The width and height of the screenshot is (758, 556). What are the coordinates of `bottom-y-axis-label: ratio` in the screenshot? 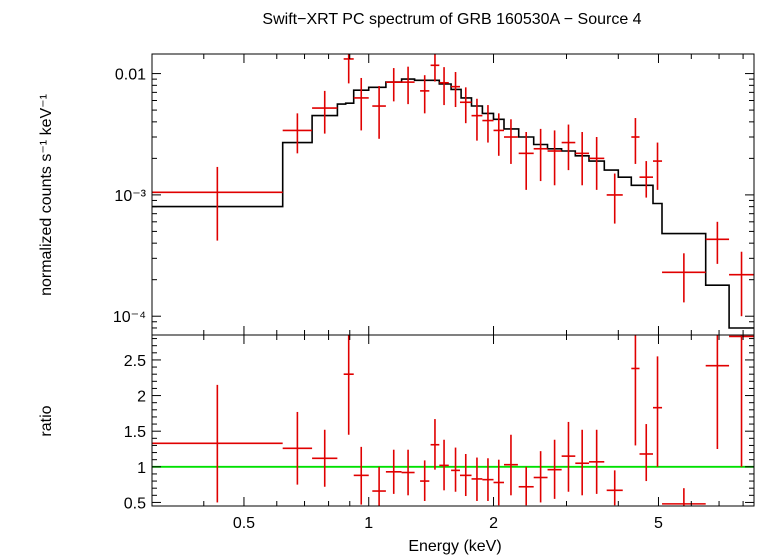 It's located at (46, 420).